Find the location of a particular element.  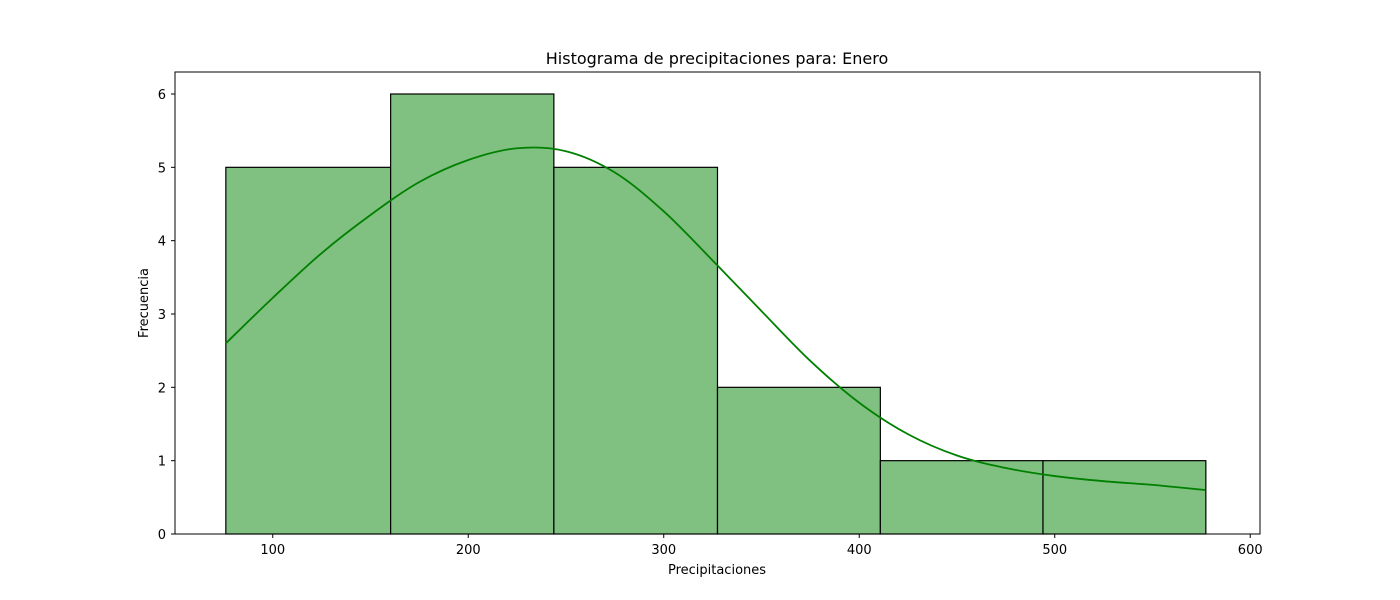

y-tick-label: 2 is located at coordinates (162, 388).